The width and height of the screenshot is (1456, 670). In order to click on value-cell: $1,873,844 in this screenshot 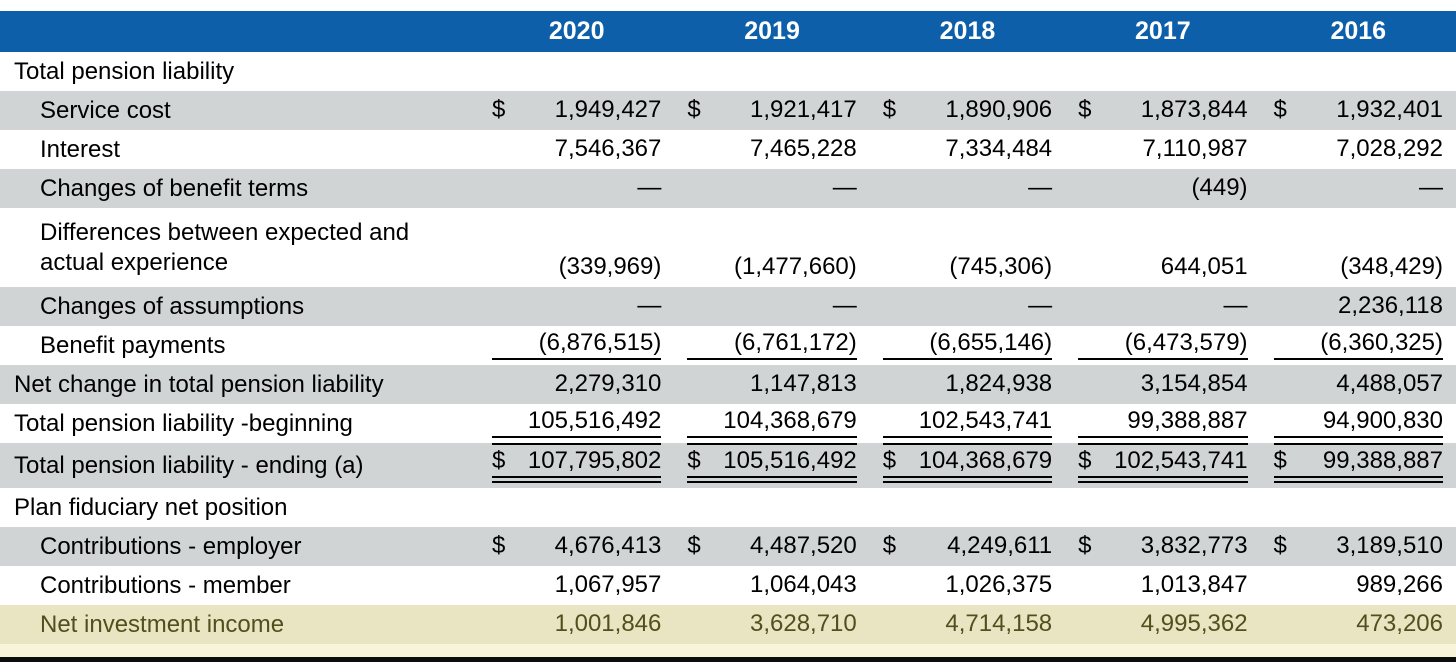, I will do `click(1162, 110)`.